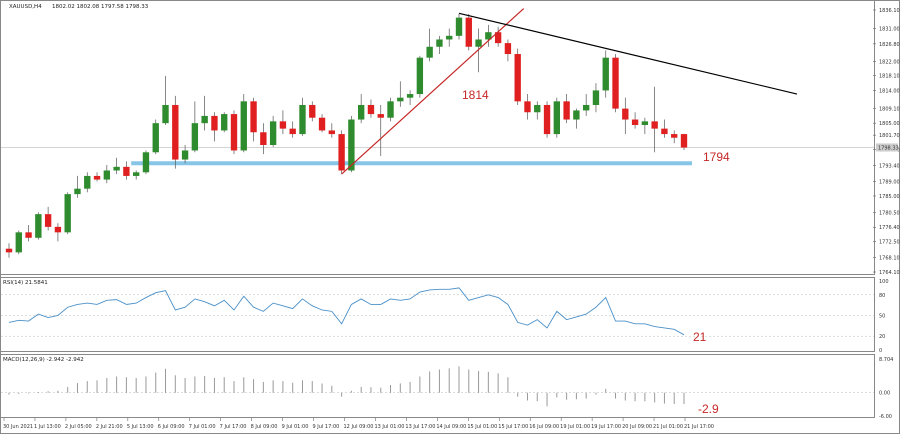 Image resolution: width=900 pixels, height=434 pixels. Describe the element at coordinates (880, 351) in the screenshot. I see `rsi-tick-label: 0` at that location.